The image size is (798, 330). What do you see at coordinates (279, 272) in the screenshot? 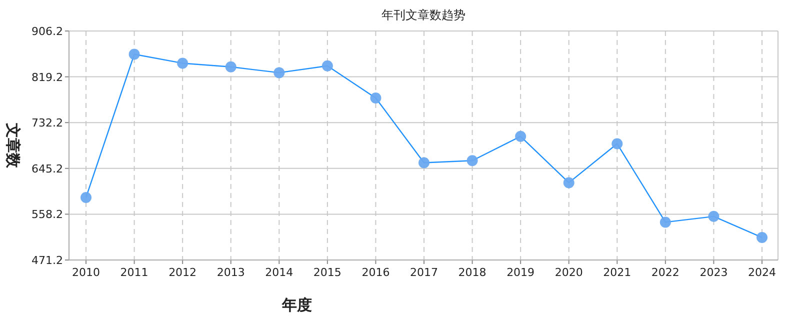
I see `x-tick-label: 2014` at bounding box center [279, 272].